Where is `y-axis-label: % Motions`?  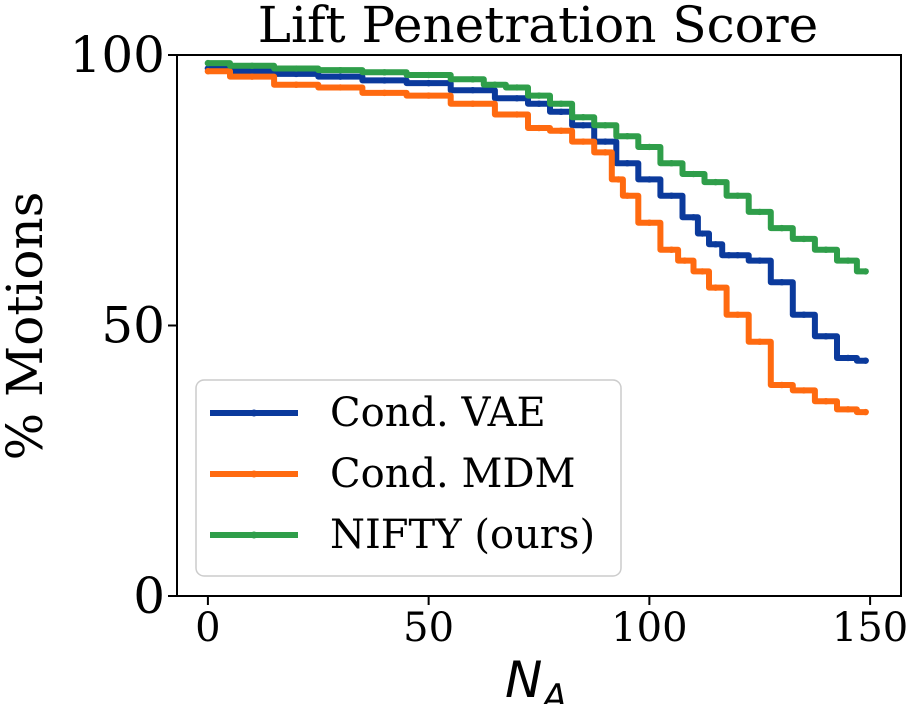 y-axis-label: % Motions is located at coordinates (27, 326).